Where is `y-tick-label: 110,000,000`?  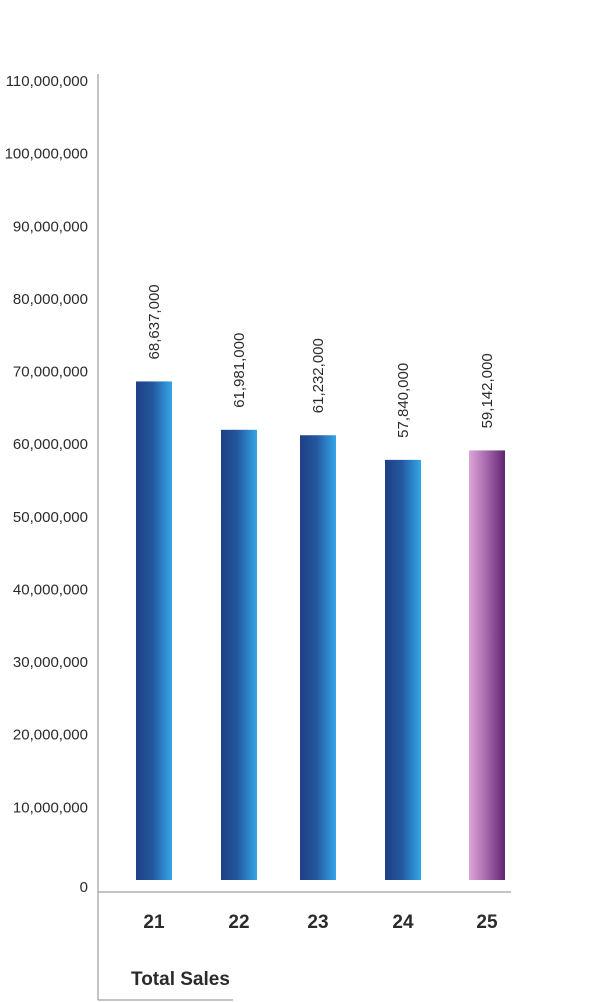 y-tick-label: 110,000,000 is located at coordinates (47, 81).